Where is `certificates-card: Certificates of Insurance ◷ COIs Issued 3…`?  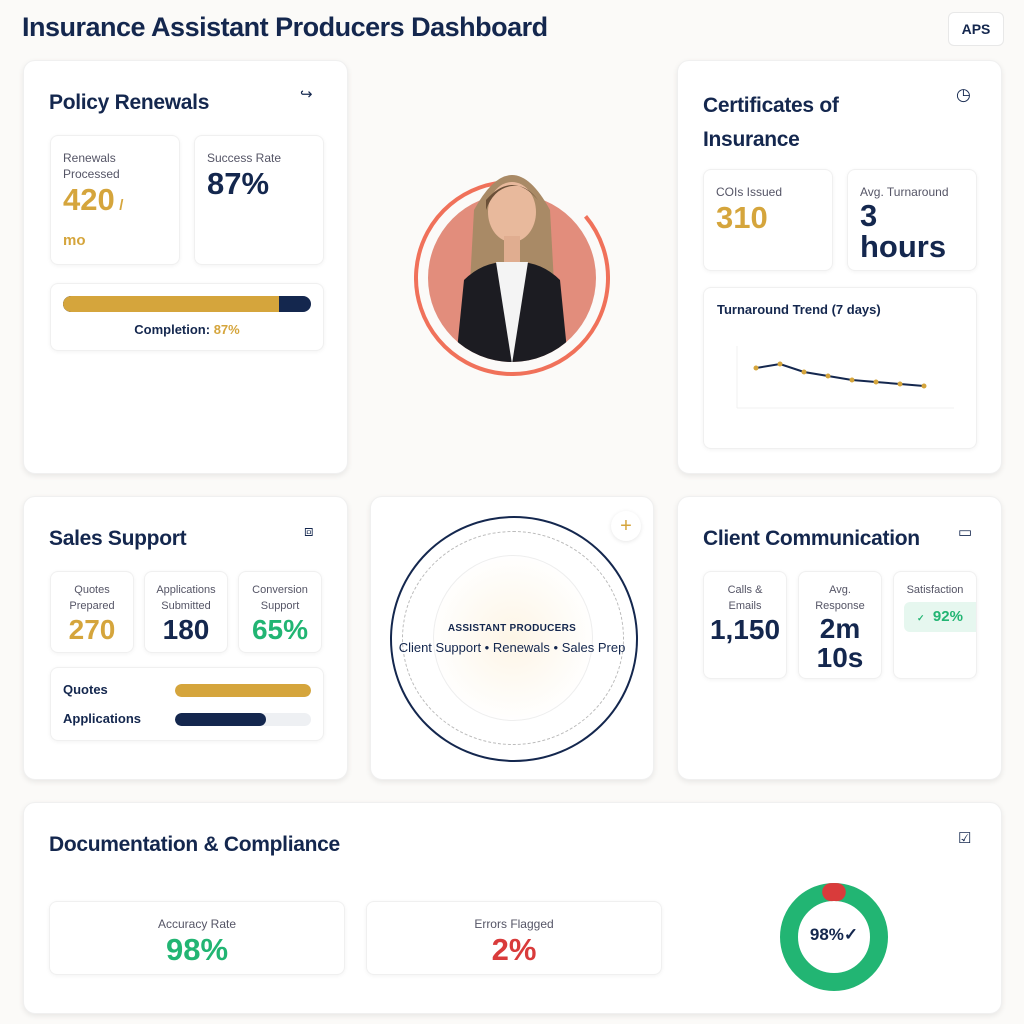
certificates-card: Certificates of Insurance ◷ COIs Issued 3… is located at coordinates (839, 267).